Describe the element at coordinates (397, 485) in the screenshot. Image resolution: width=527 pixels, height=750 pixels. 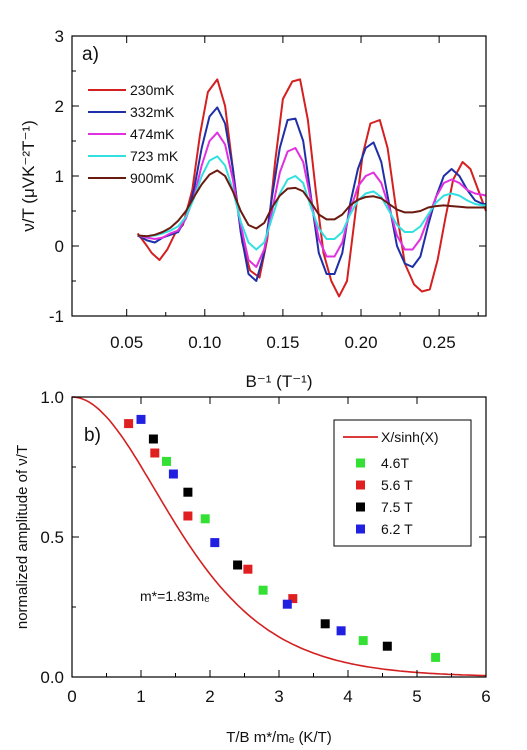
I see `legend-label-5-6-t: 5.6 T` at that location.